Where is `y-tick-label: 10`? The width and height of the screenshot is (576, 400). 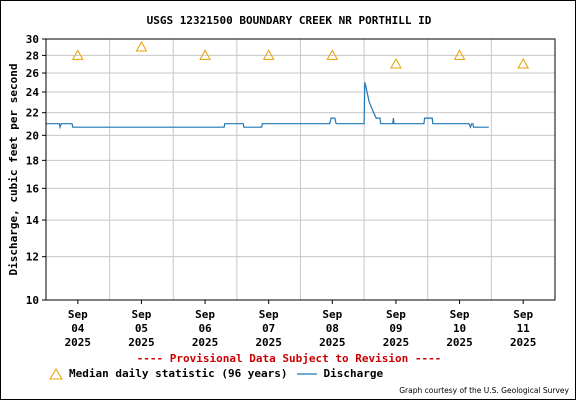 y-tick-label: 10 is located at coordinates (32, 300).